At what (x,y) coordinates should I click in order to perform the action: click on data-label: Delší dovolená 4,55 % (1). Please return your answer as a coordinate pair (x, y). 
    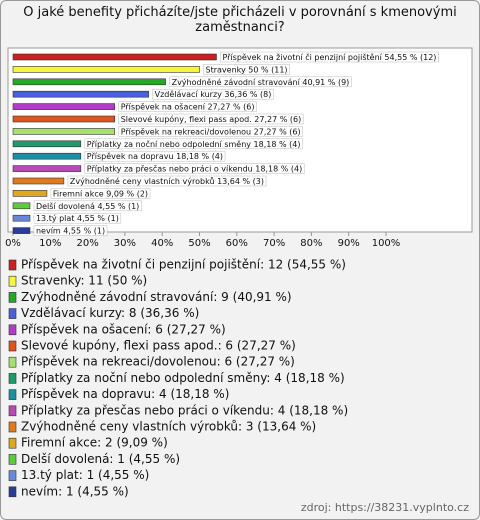
    Looking at the image, I should click on (87, 206).